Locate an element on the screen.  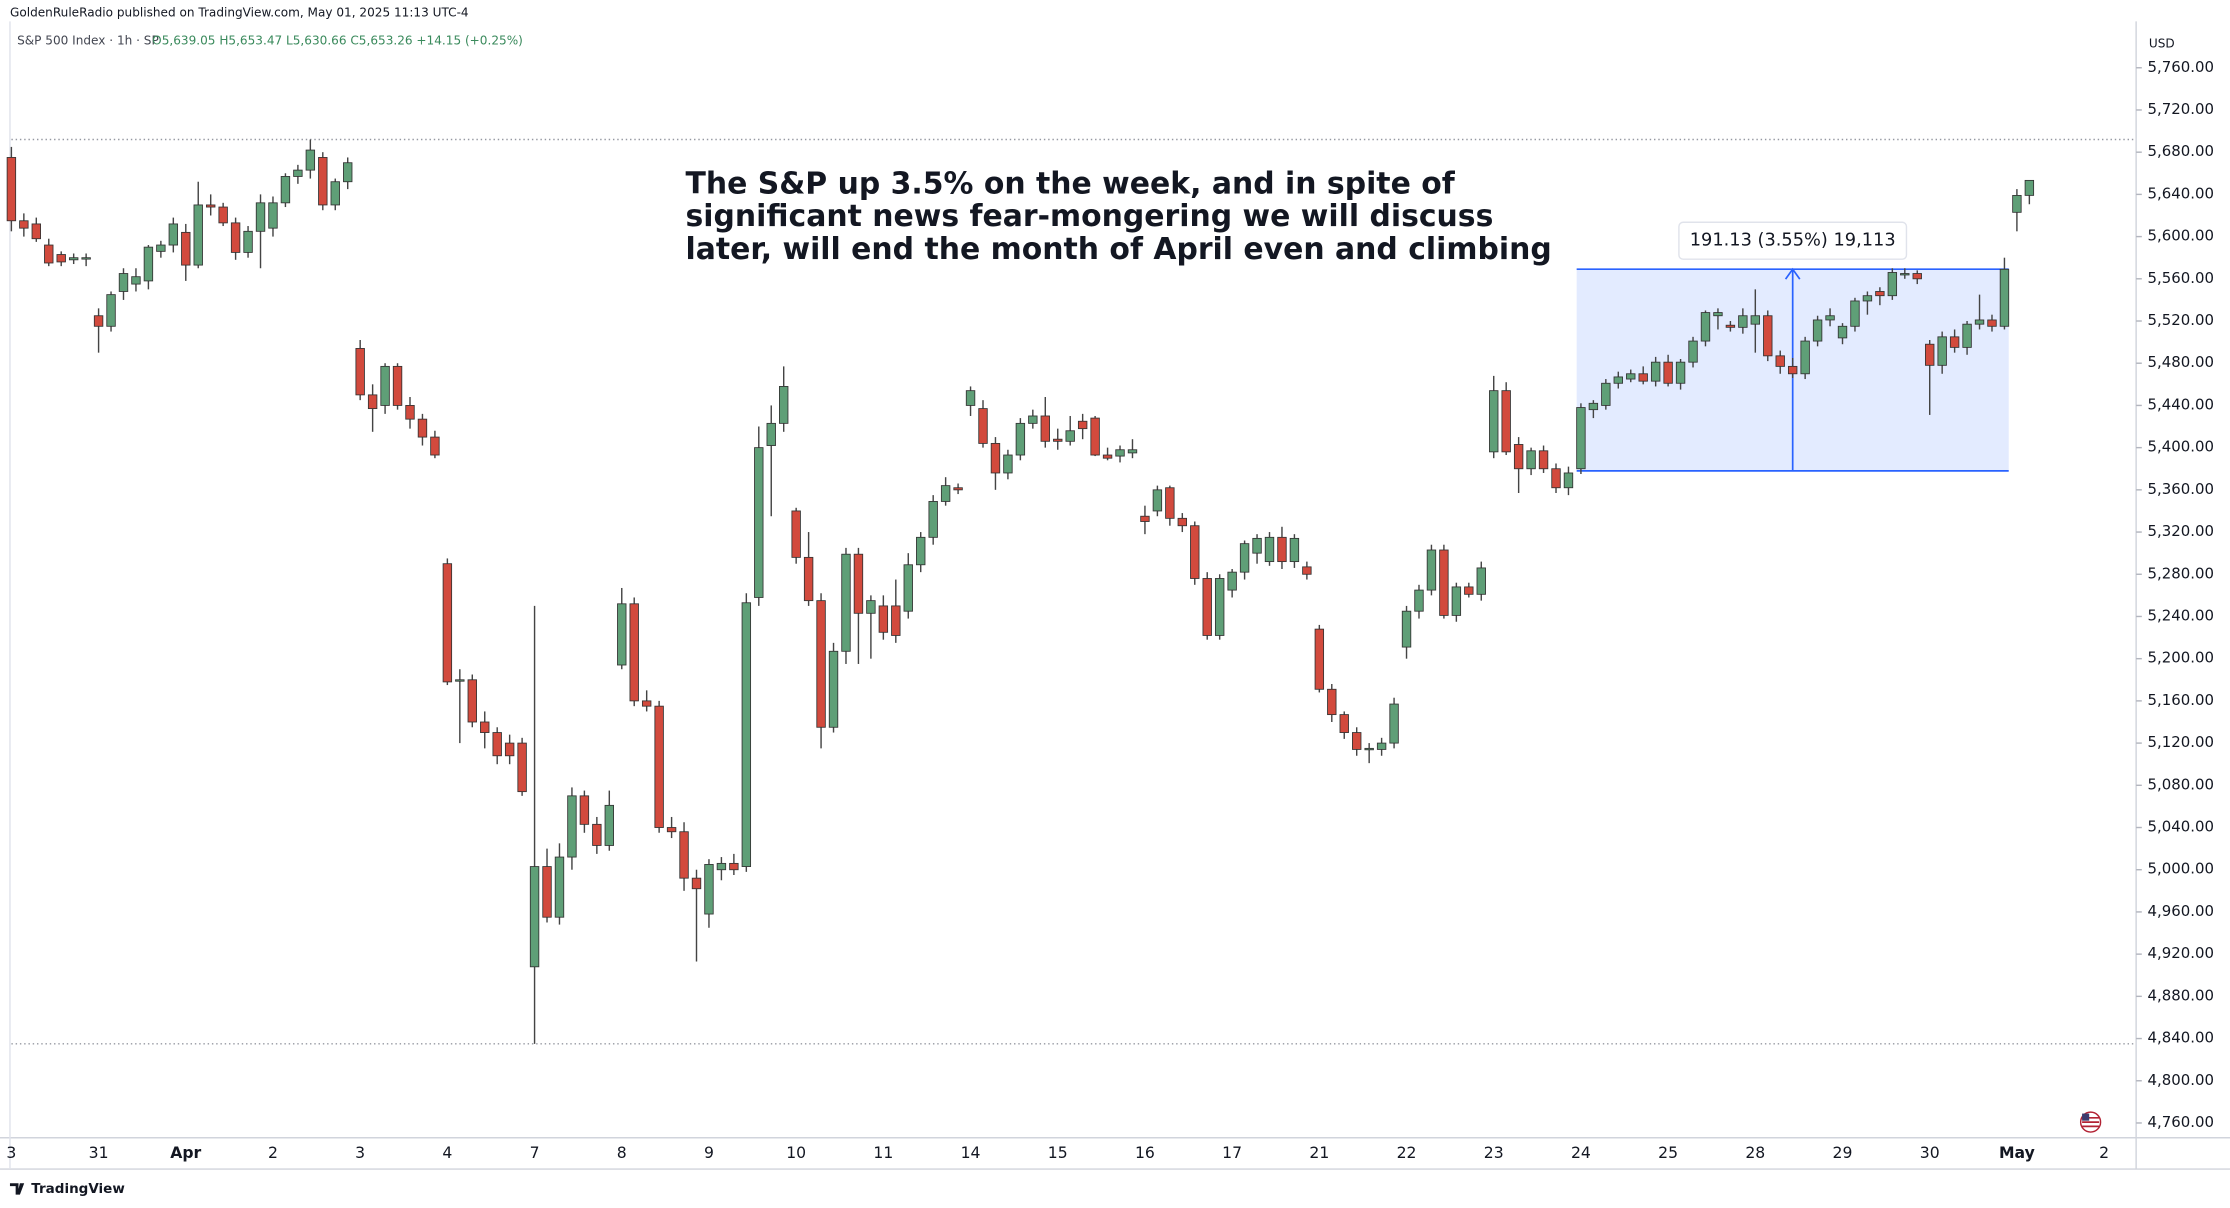
y-tick-label: 4,800.00 is located at coordinates (2181, 1080).